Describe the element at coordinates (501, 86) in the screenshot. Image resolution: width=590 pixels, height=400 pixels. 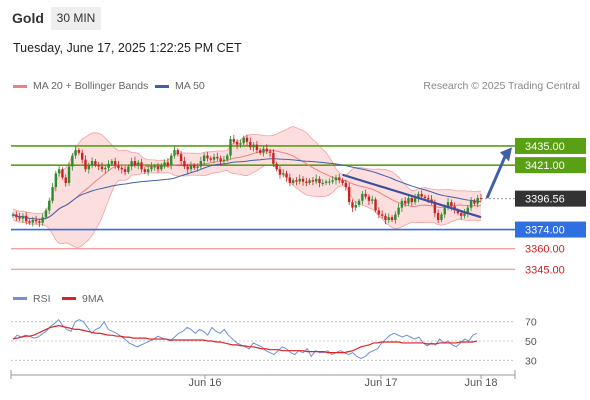
I see `credit-label: Research © 2025 Trading Central` at that location.